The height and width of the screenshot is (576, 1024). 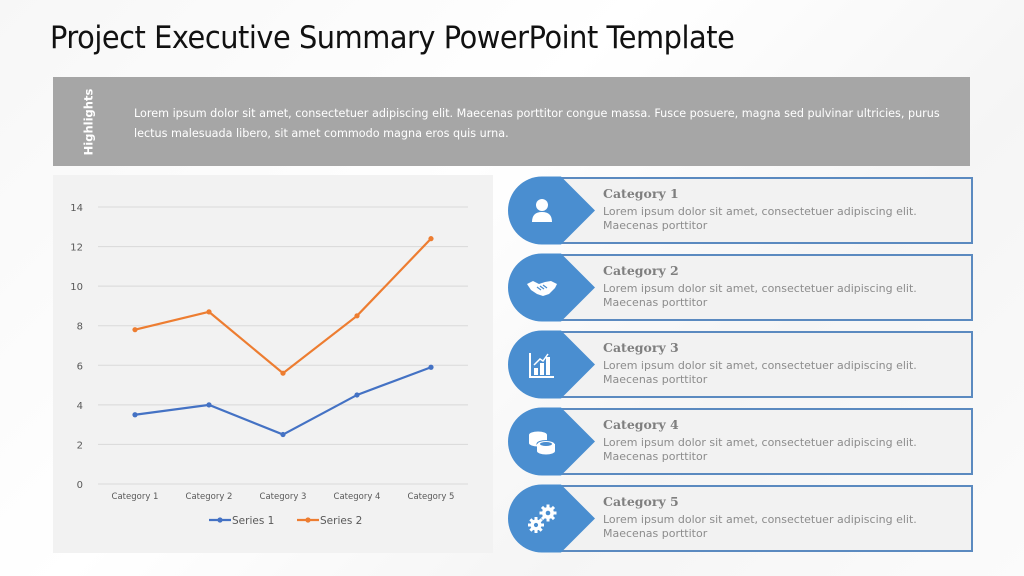 I want to click on x-tick-label: Category 4, so click(x=357, y=497).